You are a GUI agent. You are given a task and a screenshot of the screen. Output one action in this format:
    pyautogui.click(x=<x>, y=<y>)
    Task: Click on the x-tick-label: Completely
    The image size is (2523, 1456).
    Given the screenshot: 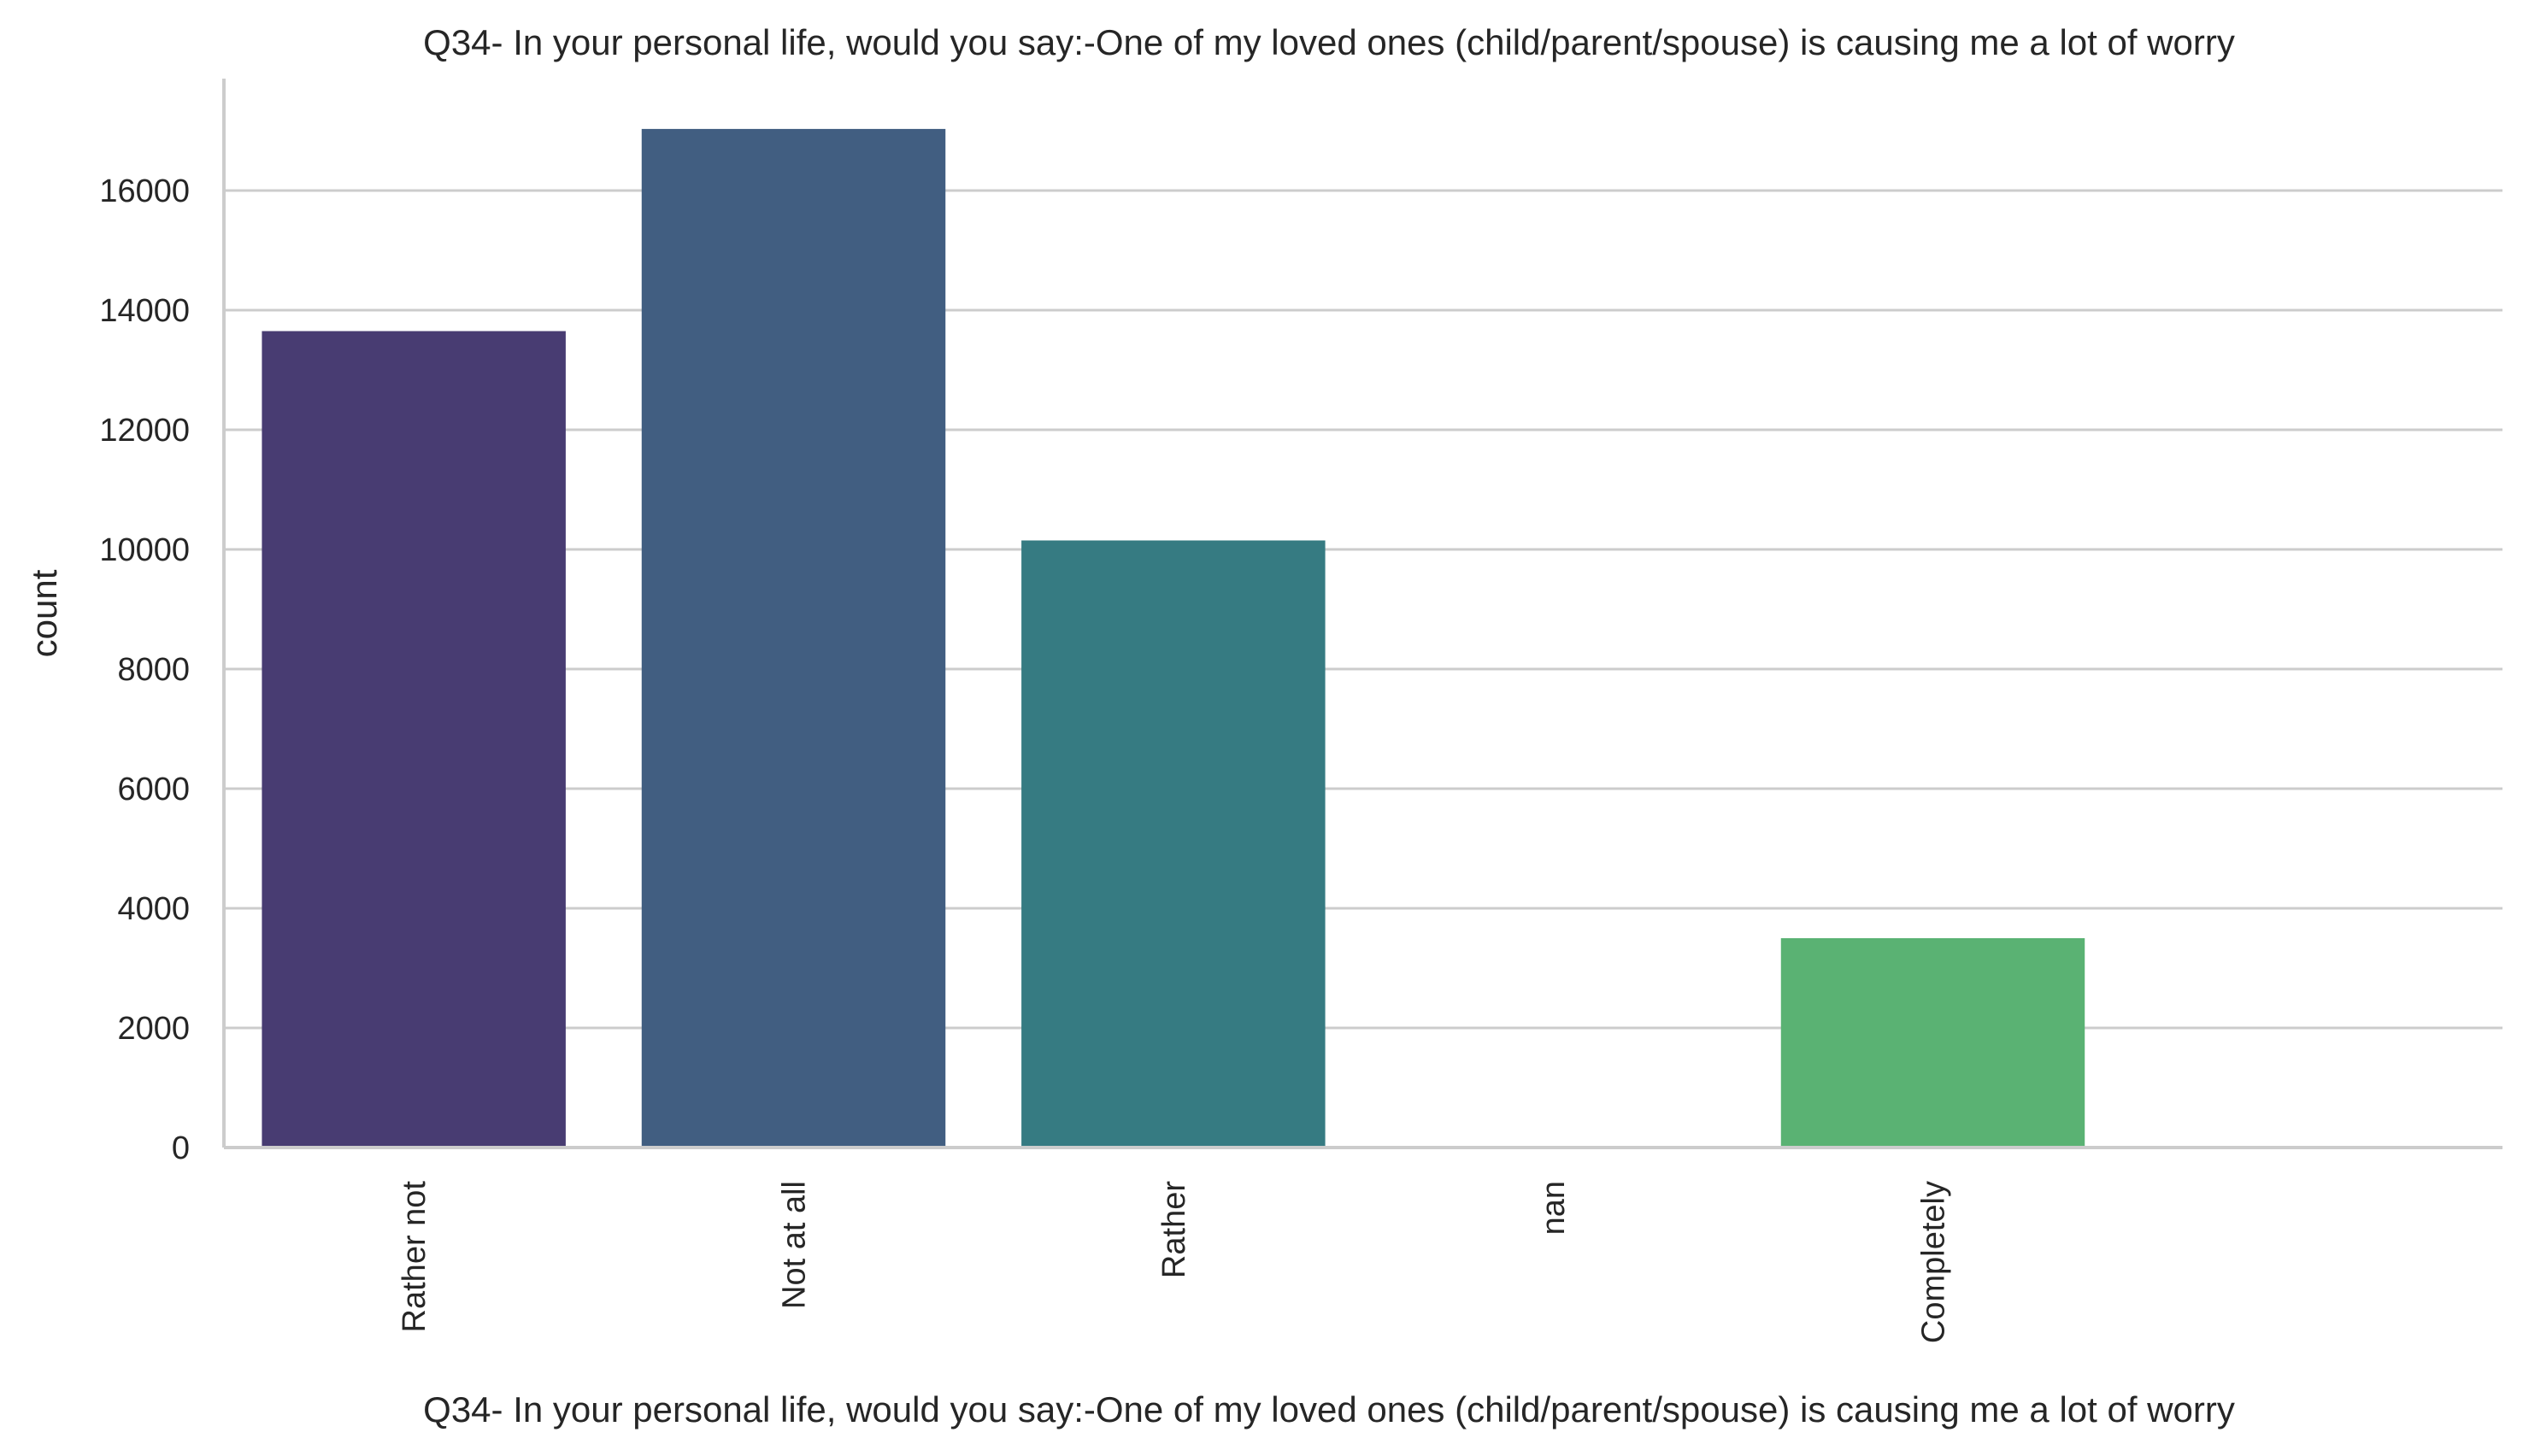 What is the action you would take?
    pyautogui.click(x=1934, y=1262)
    